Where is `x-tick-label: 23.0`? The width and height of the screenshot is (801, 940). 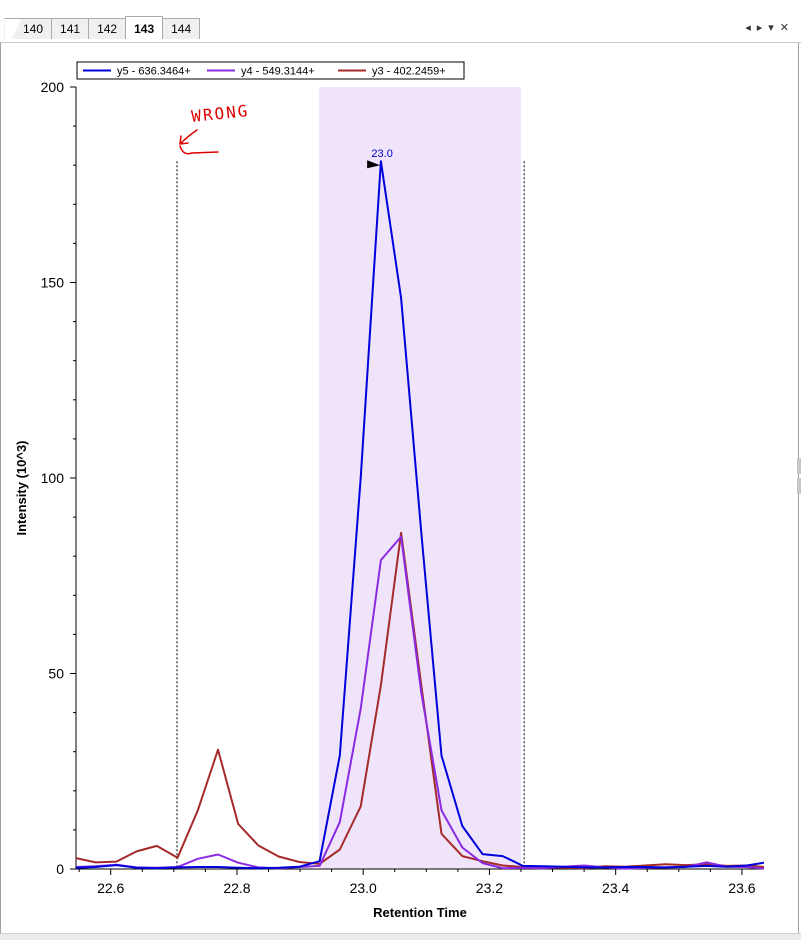 x-tick-label: 23.0 is located at coordinates (363, 888).